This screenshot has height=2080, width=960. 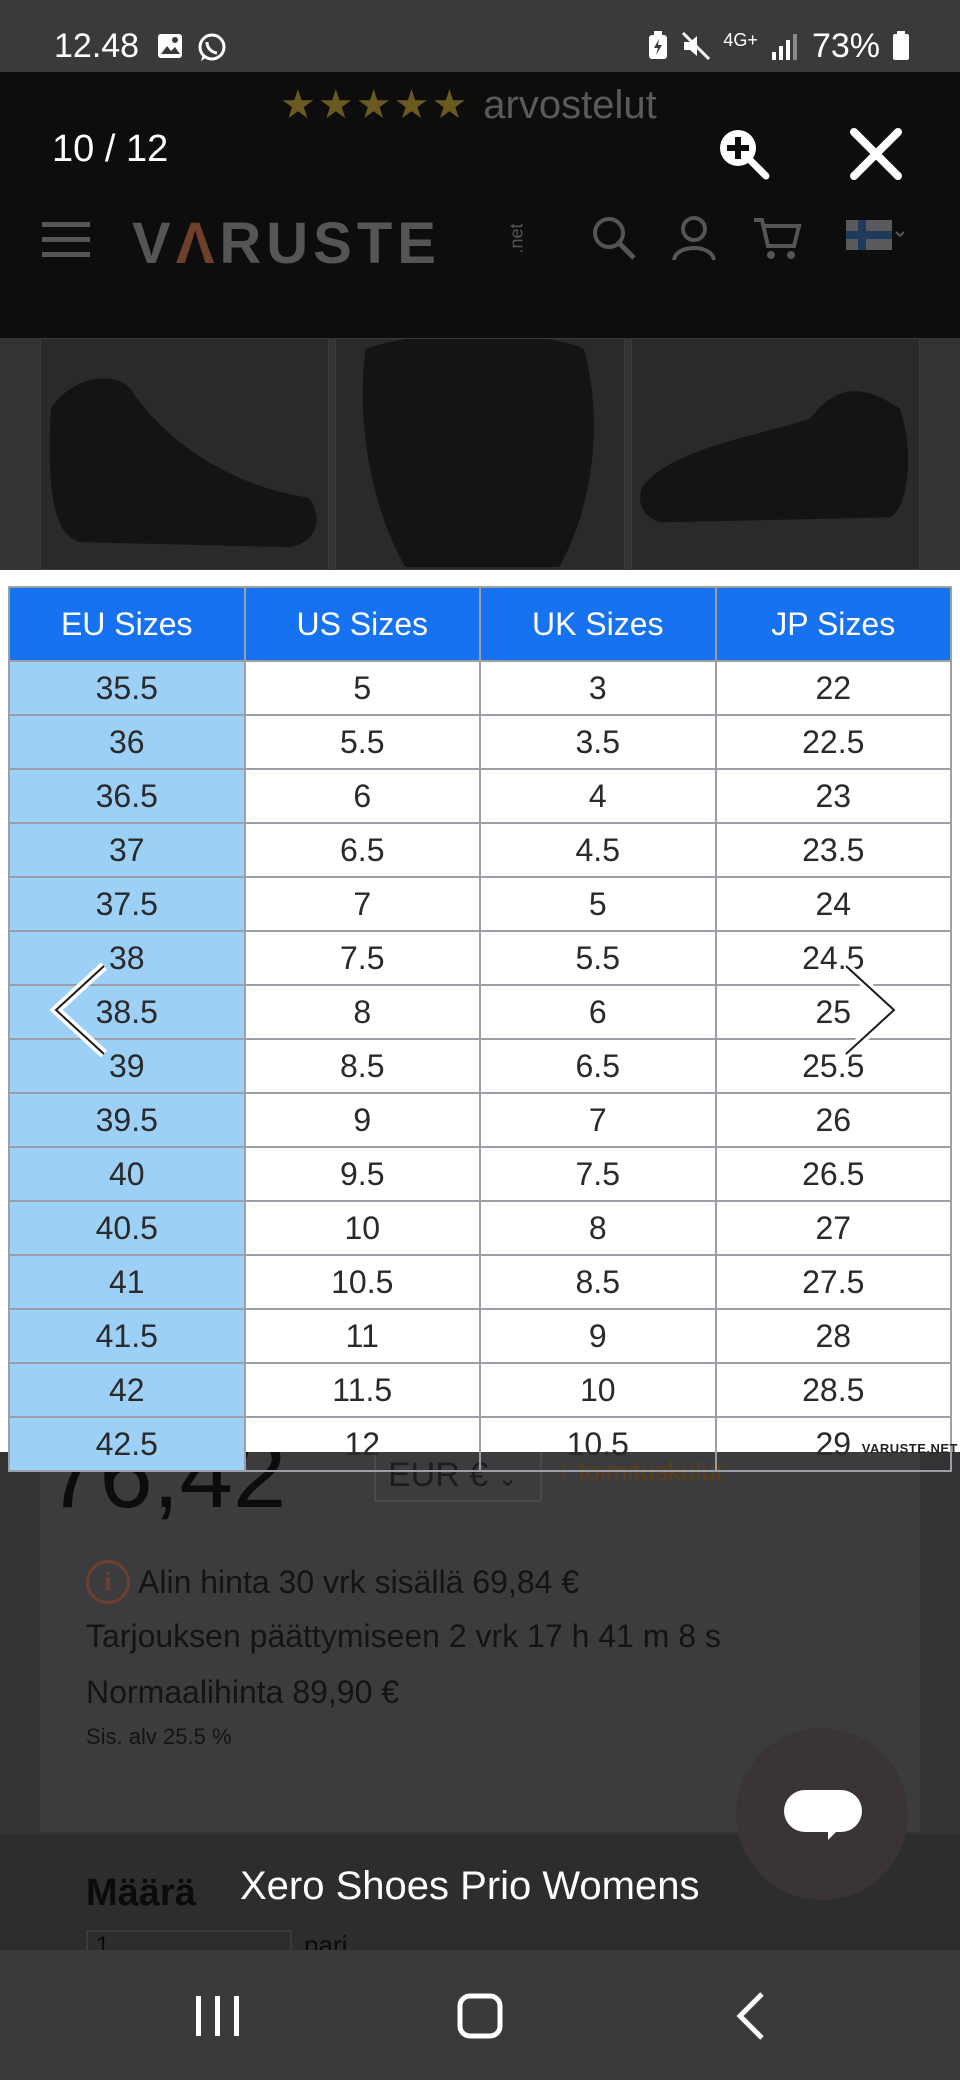 What do you see at coordinates (833, 1012) in the screenshot?
I see `cell-jp: 25` at bounding box center [833, 1012].